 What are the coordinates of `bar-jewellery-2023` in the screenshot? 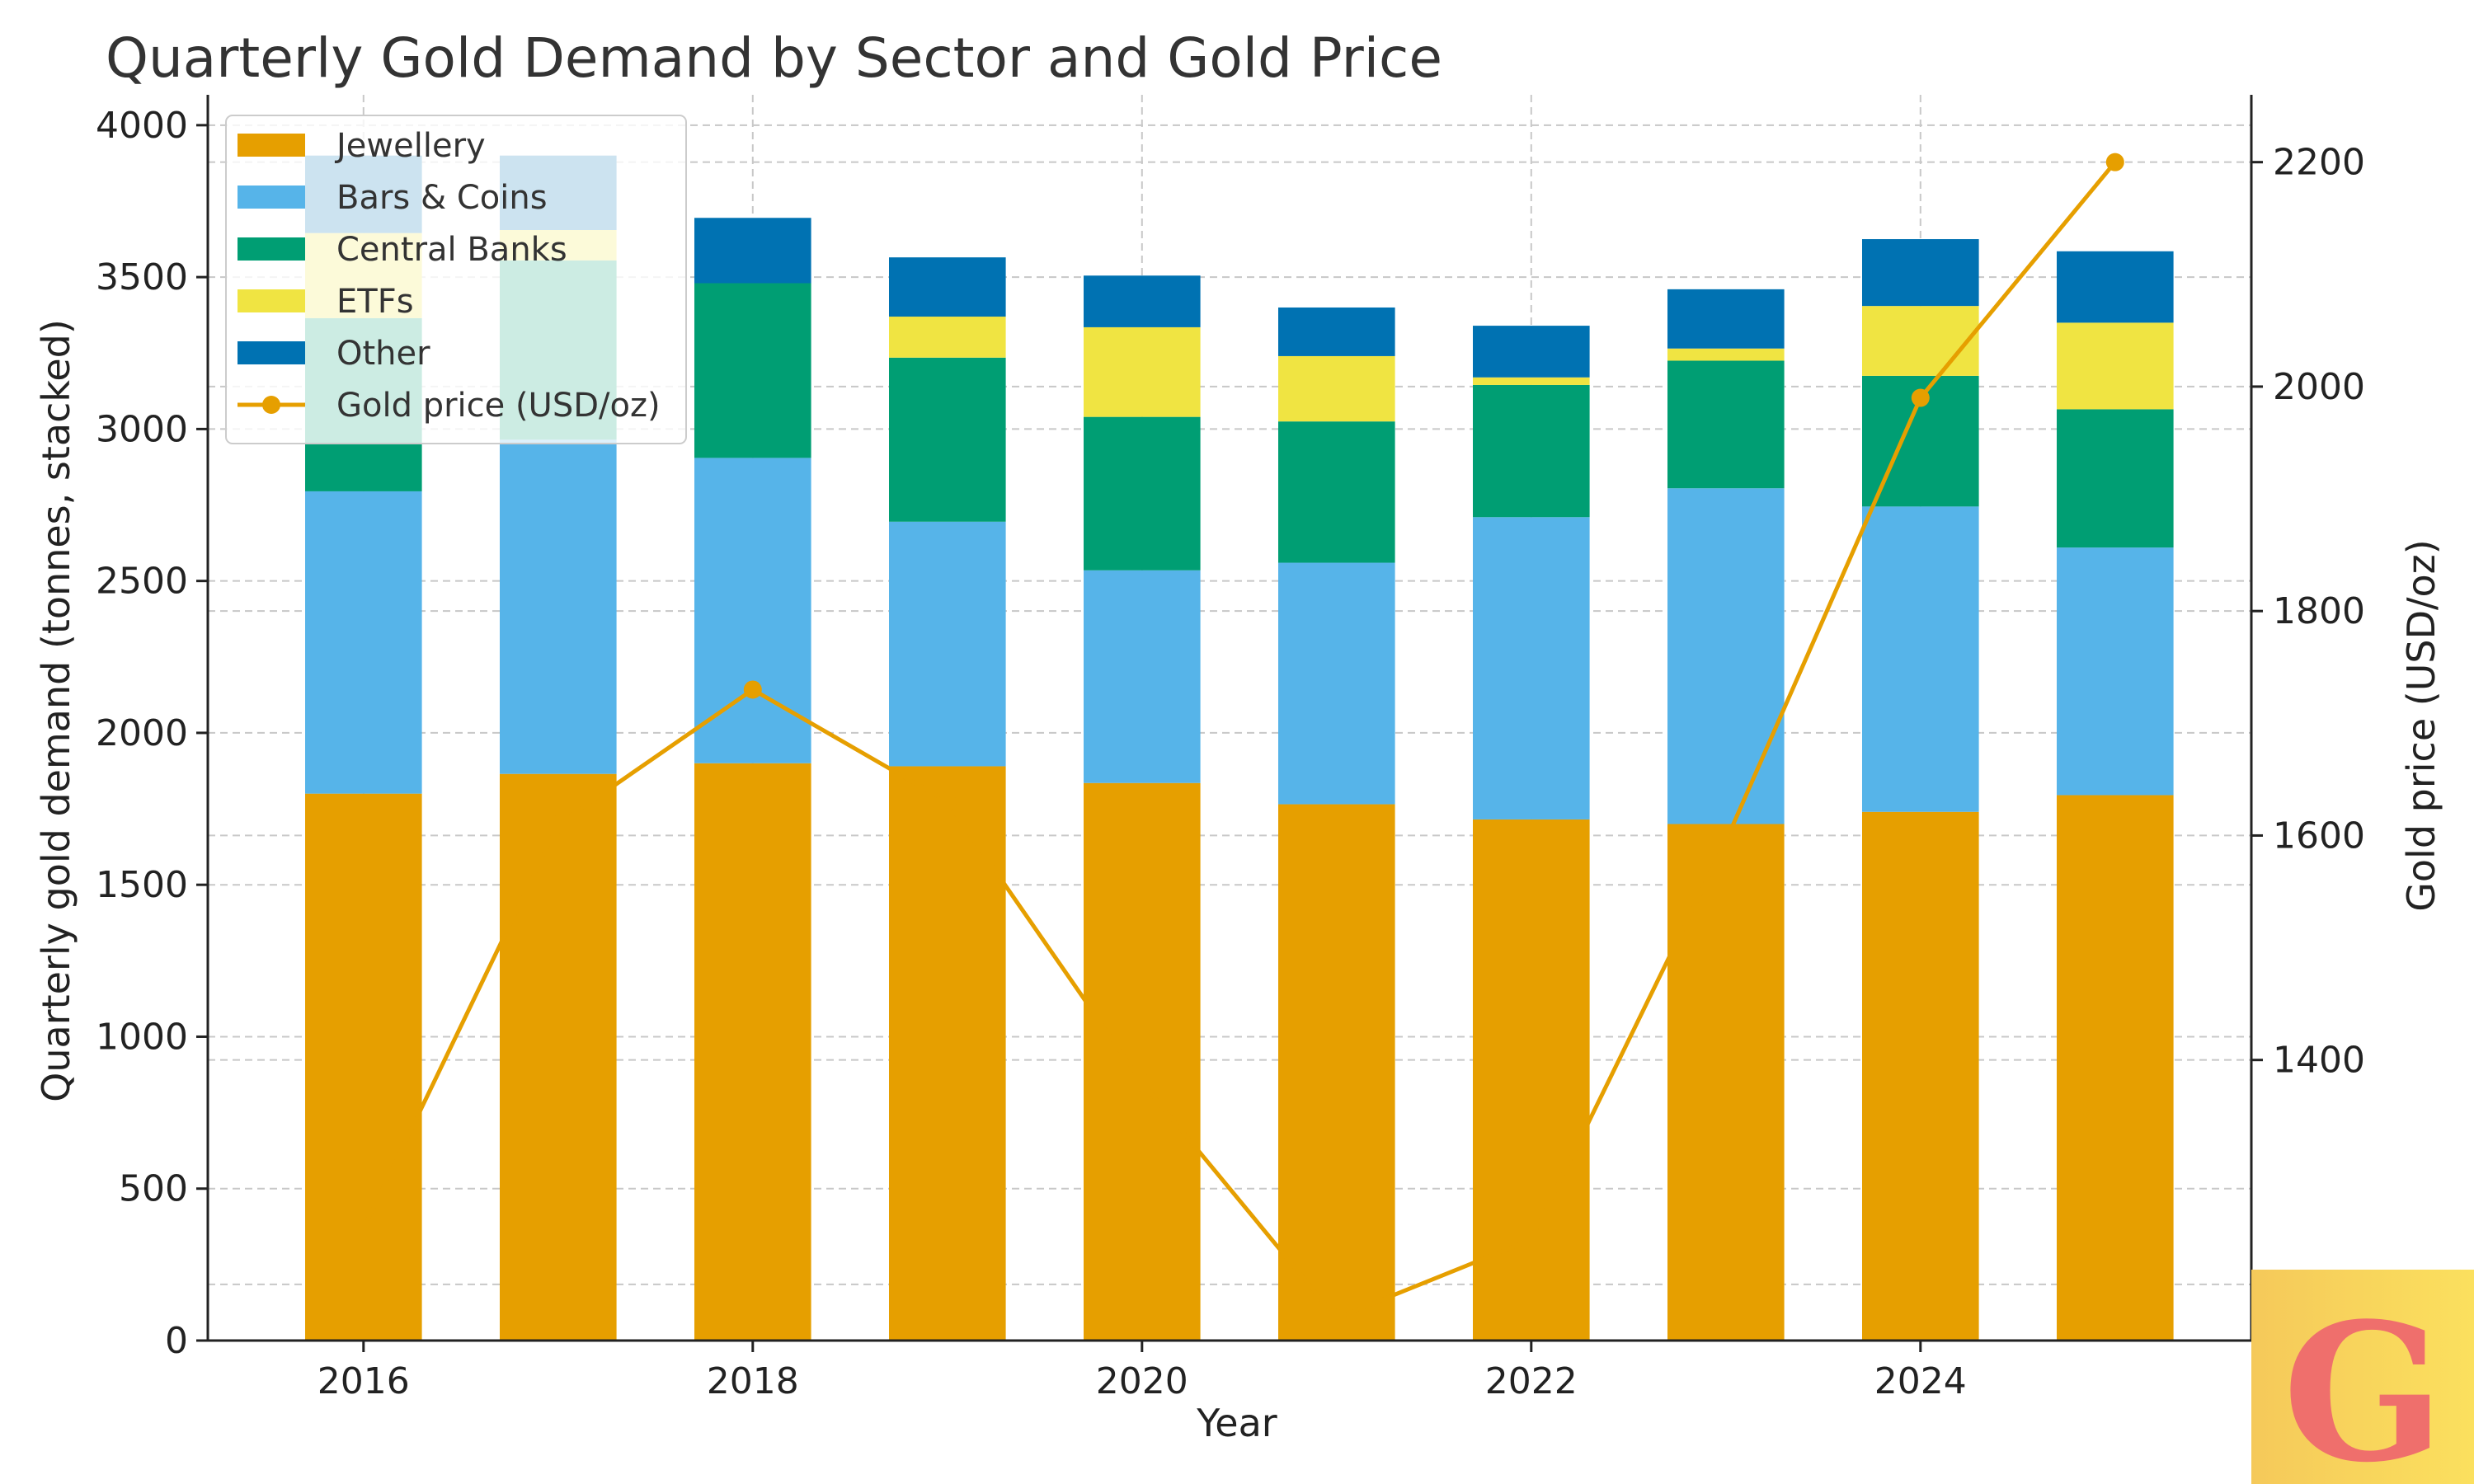 It's located at (1726, 1082).